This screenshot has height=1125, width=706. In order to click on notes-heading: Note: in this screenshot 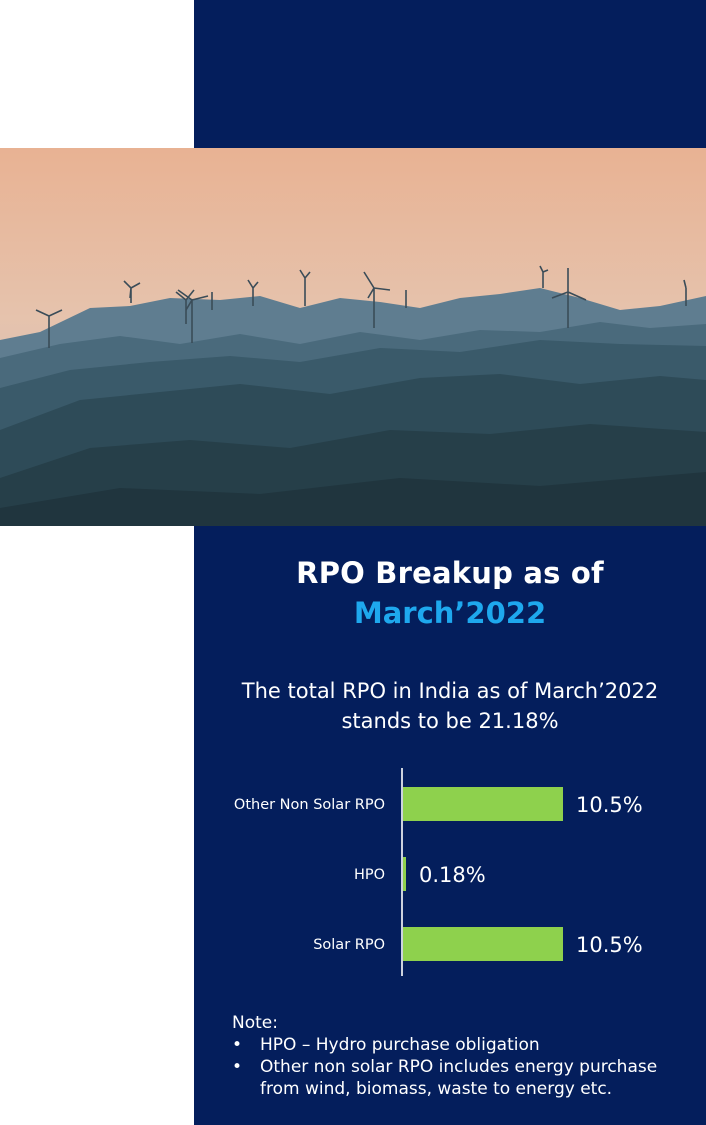, I will do `click(255, 1023)`.